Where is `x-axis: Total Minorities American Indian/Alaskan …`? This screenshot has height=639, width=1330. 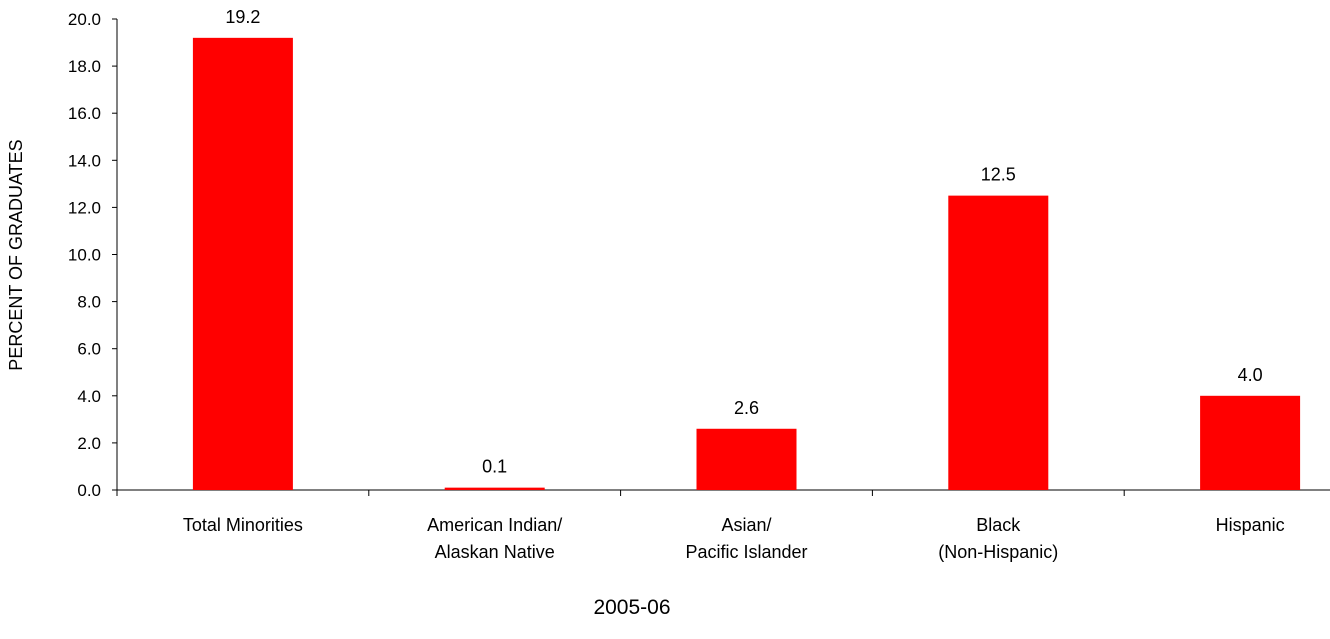
x-axis: Total Minorities American Indian/Alaskan … is located at coordinates (723, 525).